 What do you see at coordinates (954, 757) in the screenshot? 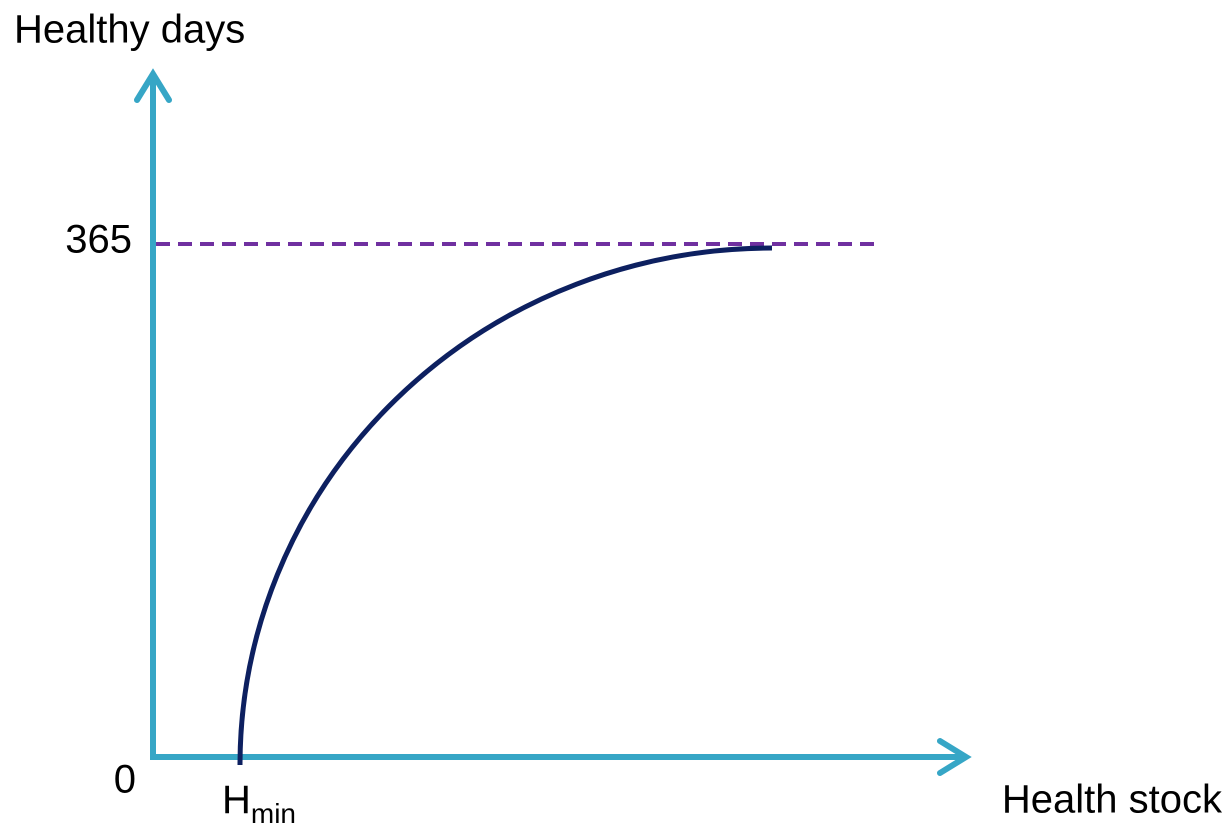
I see `x-axis-arrow` at bounding box center [954, 757].